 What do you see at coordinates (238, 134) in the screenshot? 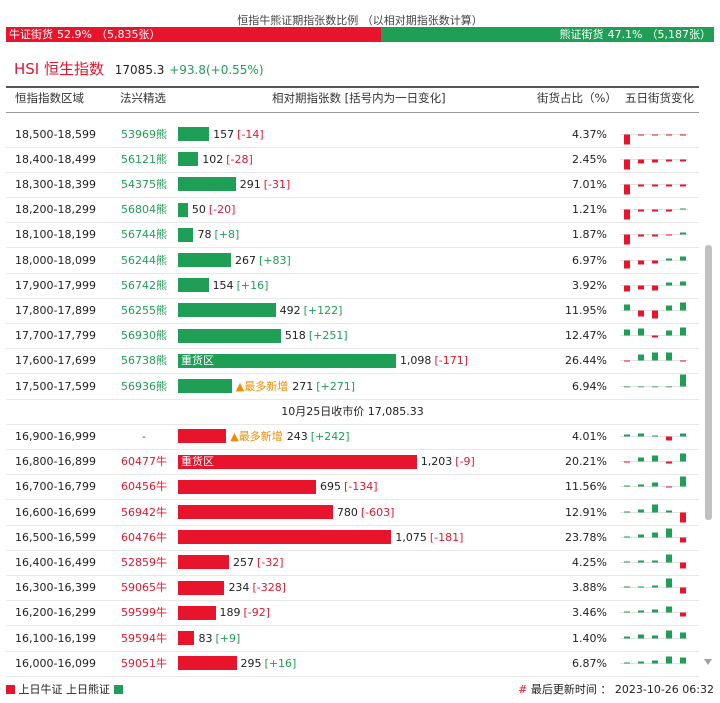
I see `contracts-text: 157 [-14]` at bounding box center [238, 134].